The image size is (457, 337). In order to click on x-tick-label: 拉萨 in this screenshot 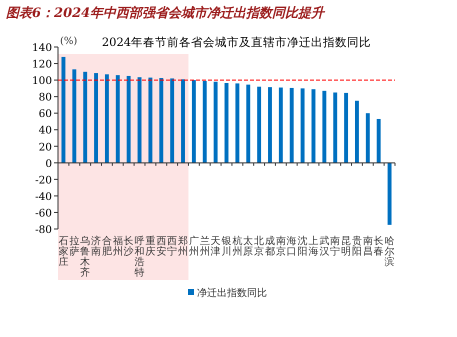, I will do `click(74, 246)`.